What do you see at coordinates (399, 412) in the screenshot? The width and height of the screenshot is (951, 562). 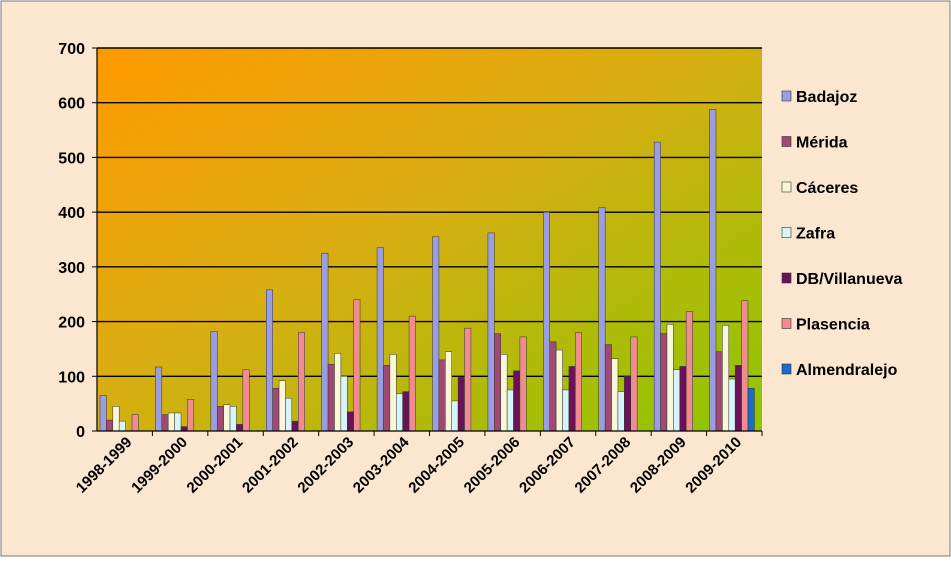 I see `bar-zafra-2003-2004` at bounding box center [399, 412].